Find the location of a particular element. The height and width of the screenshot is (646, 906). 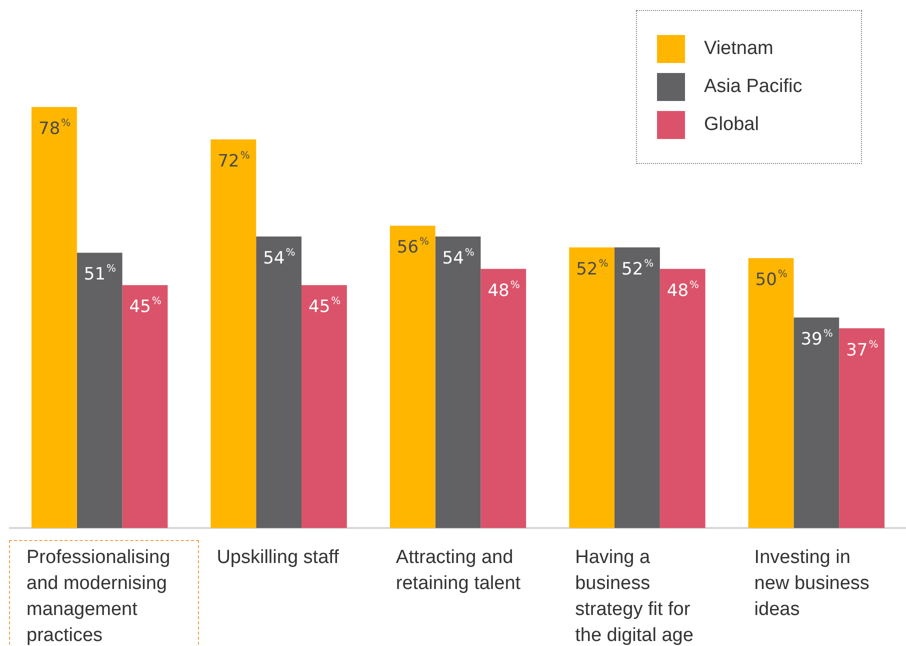

data-label: 50% is located at coordinates (771, 279).